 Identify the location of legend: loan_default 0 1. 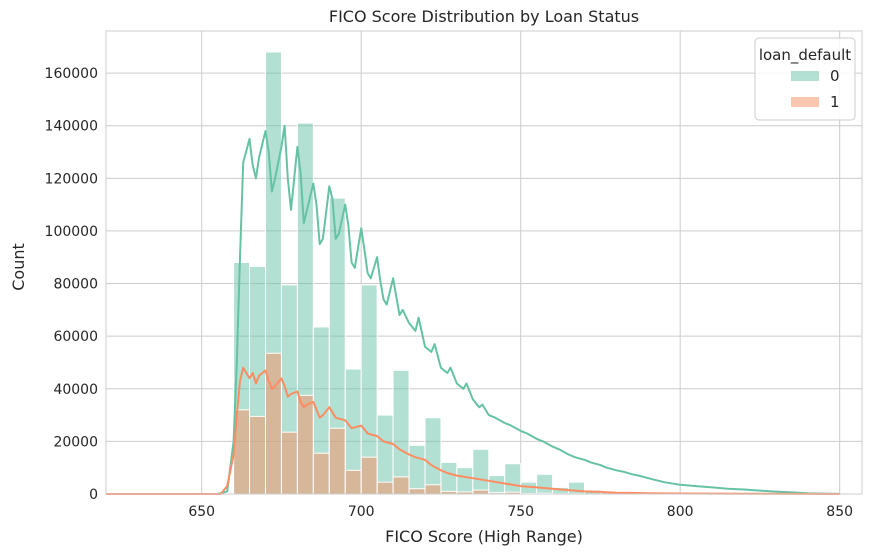
(805, 79).